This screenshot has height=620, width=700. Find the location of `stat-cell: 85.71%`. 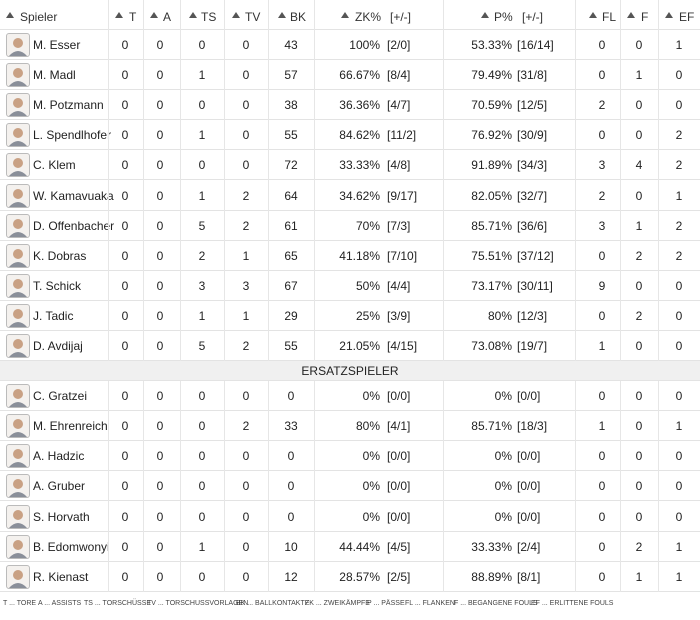

stat-cell: 85.71% is located at coordinates (491, 225).